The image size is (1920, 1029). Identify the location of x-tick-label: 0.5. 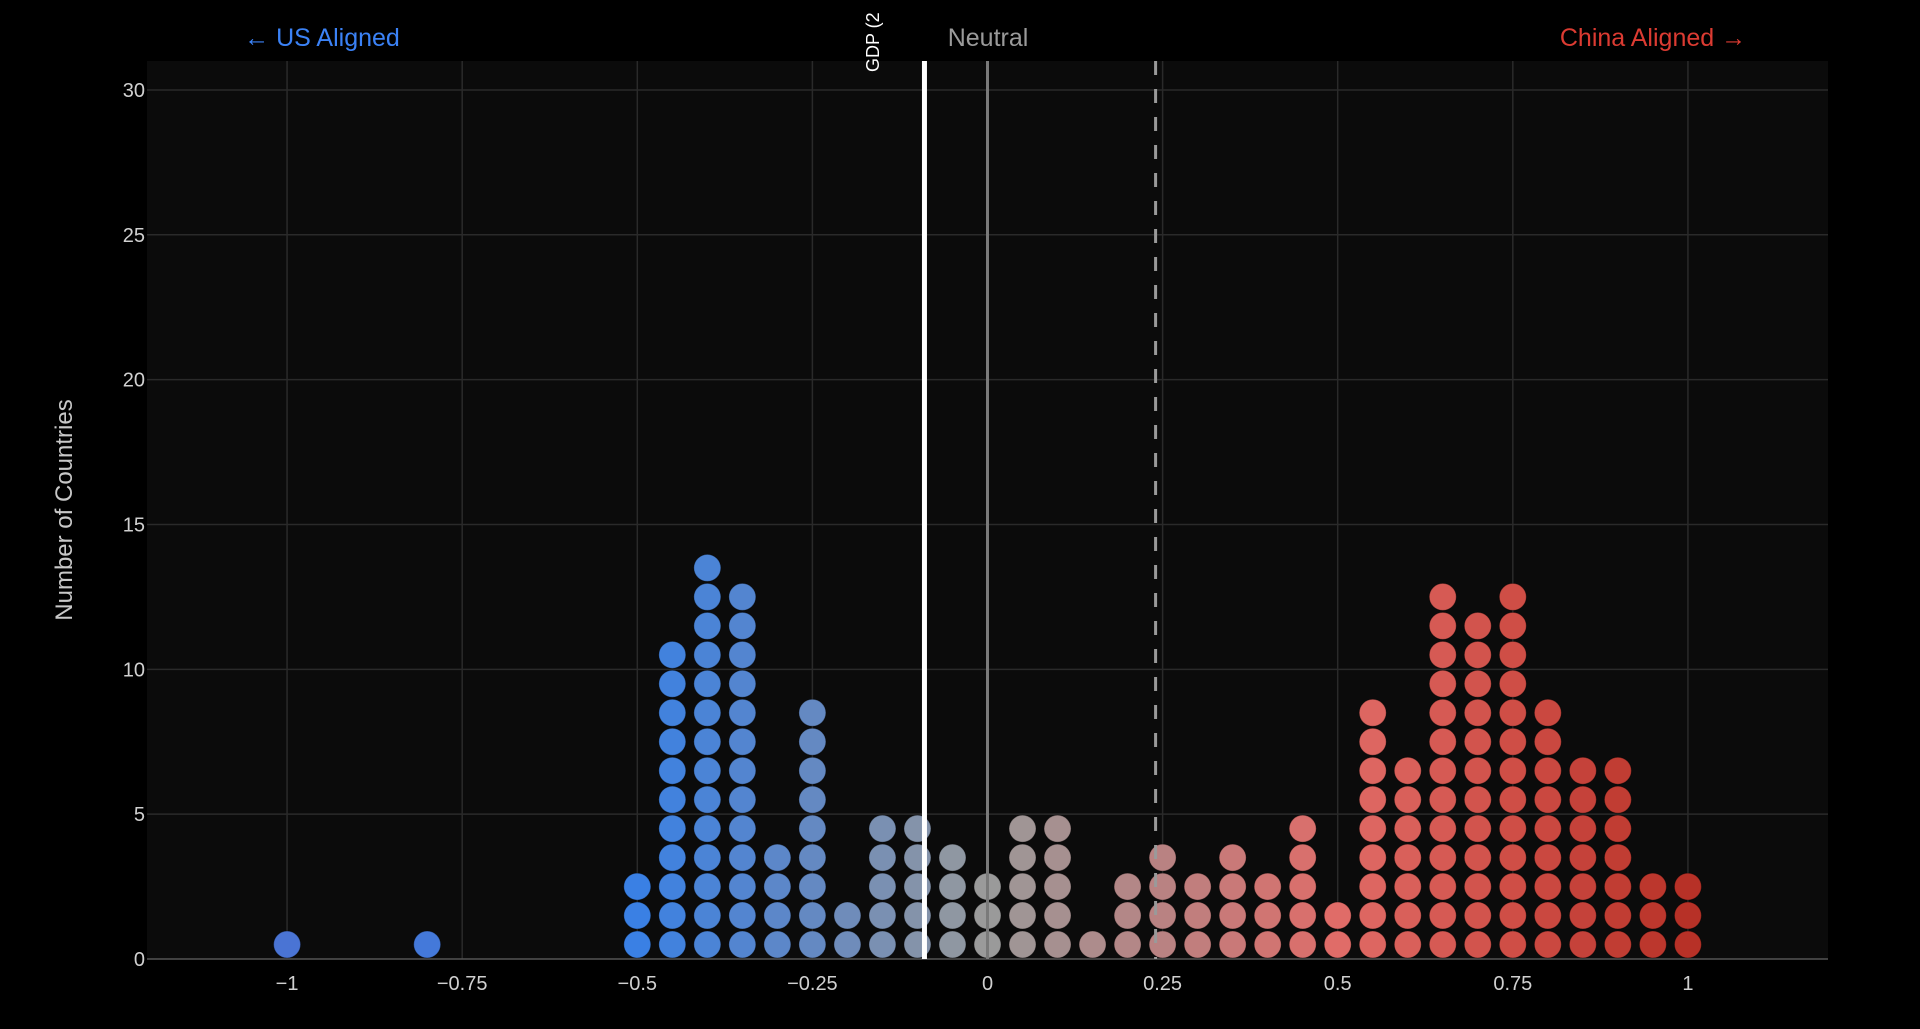
(1338, 984).